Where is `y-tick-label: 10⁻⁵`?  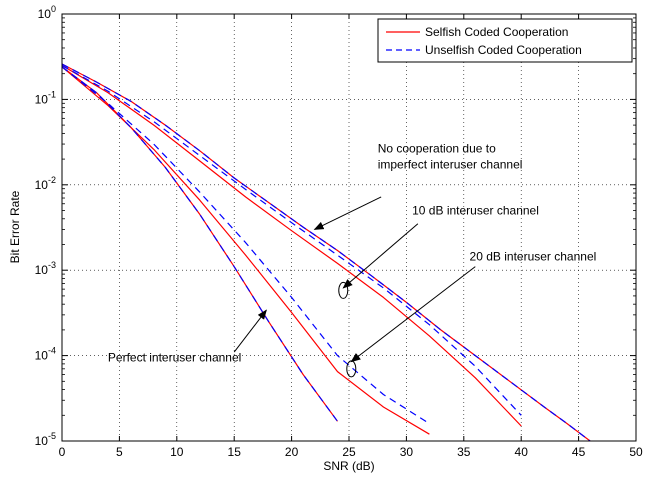 y-tick-label: 10⁻⁵ is located at coordinates (45, 439).